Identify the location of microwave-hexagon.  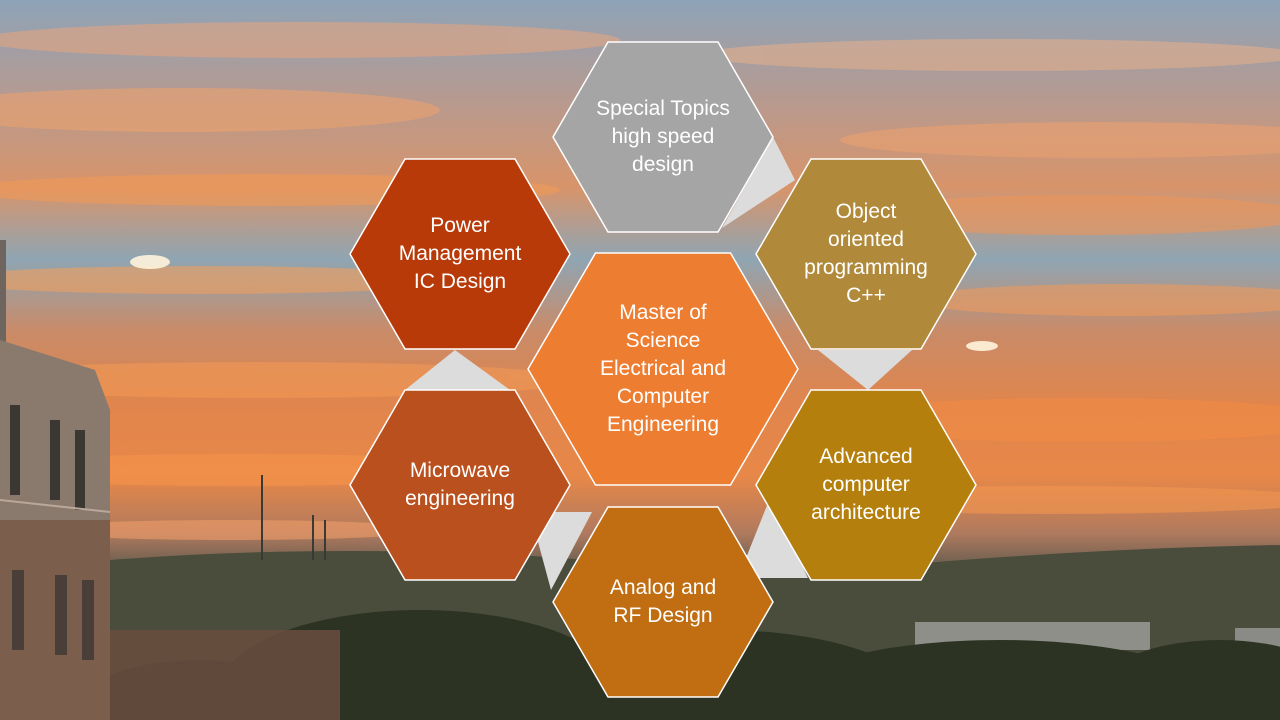
(460, 485).